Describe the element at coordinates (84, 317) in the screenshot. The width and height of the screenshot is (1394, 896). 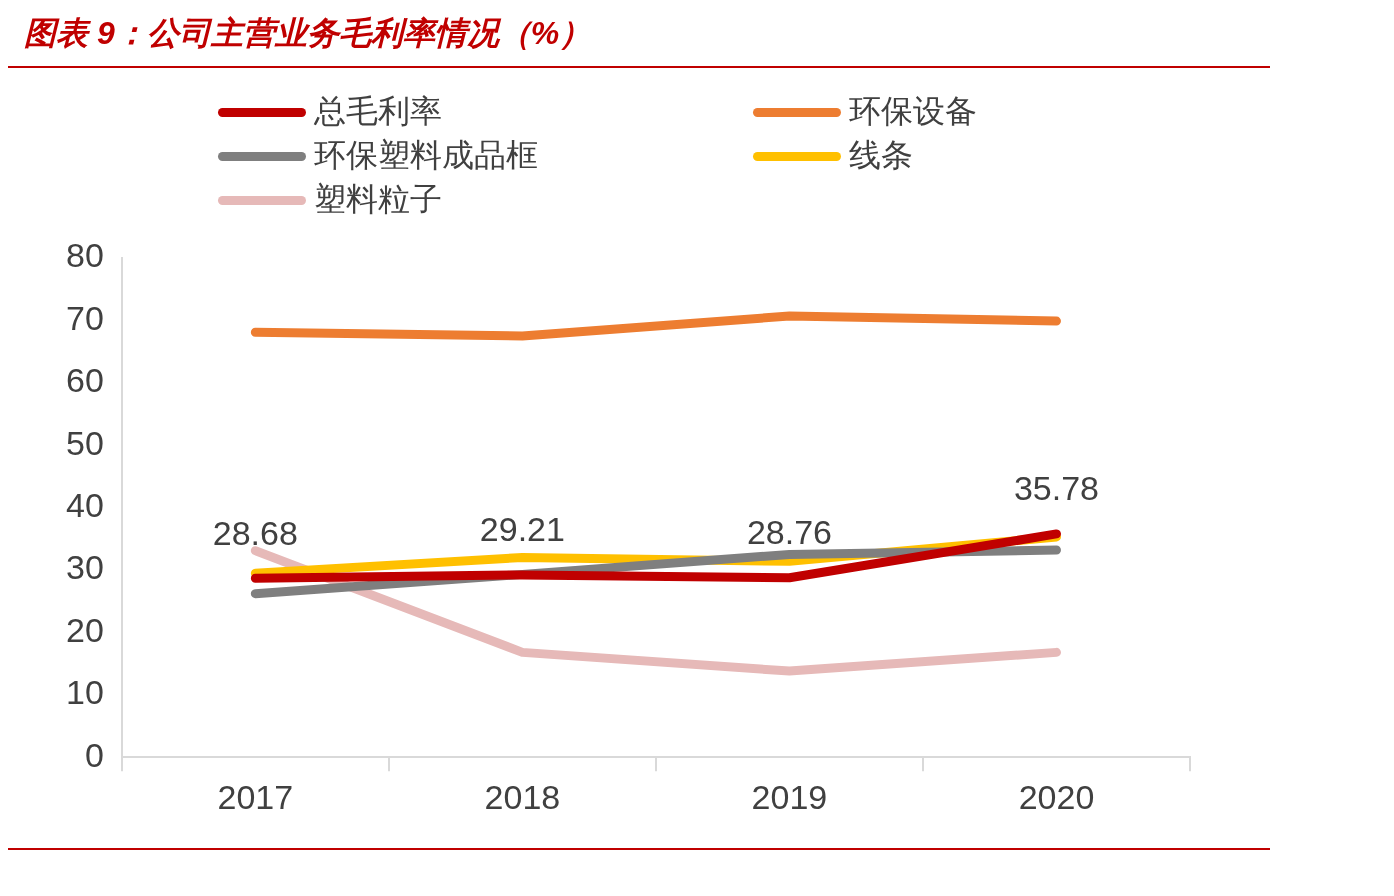
I see `y-tick-label: 70` at that location.